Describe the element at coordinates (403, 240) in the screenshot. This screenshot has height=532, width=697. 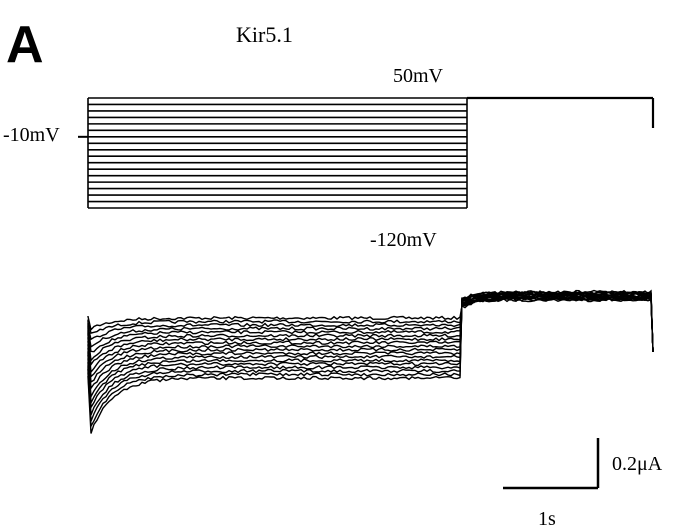
I see `label-neg120mV: -120mV` at that location.